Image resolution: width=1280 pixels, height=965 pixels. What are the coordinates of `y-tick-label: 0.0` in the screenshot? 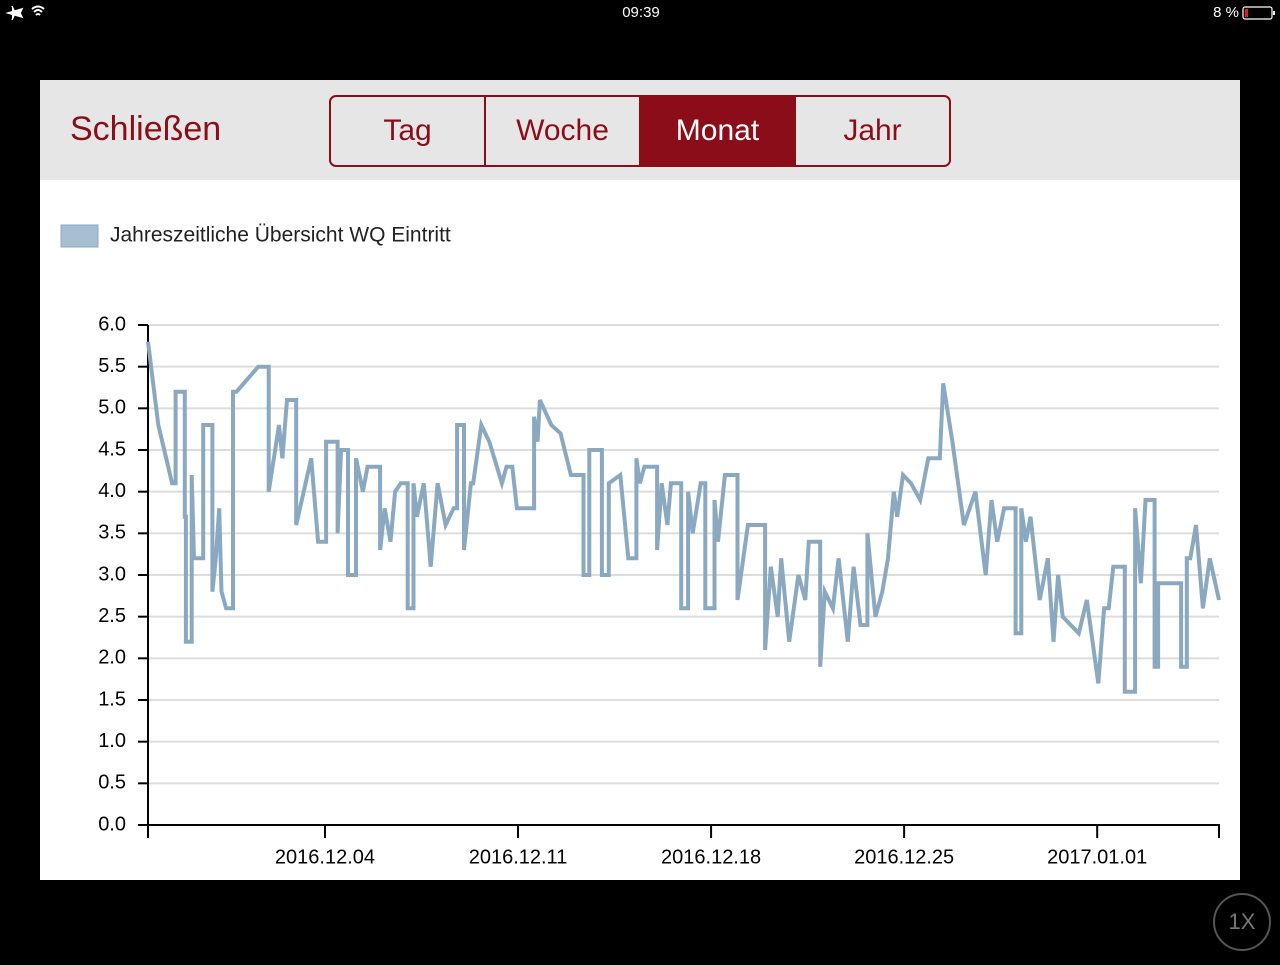 It's located at (112, 824).